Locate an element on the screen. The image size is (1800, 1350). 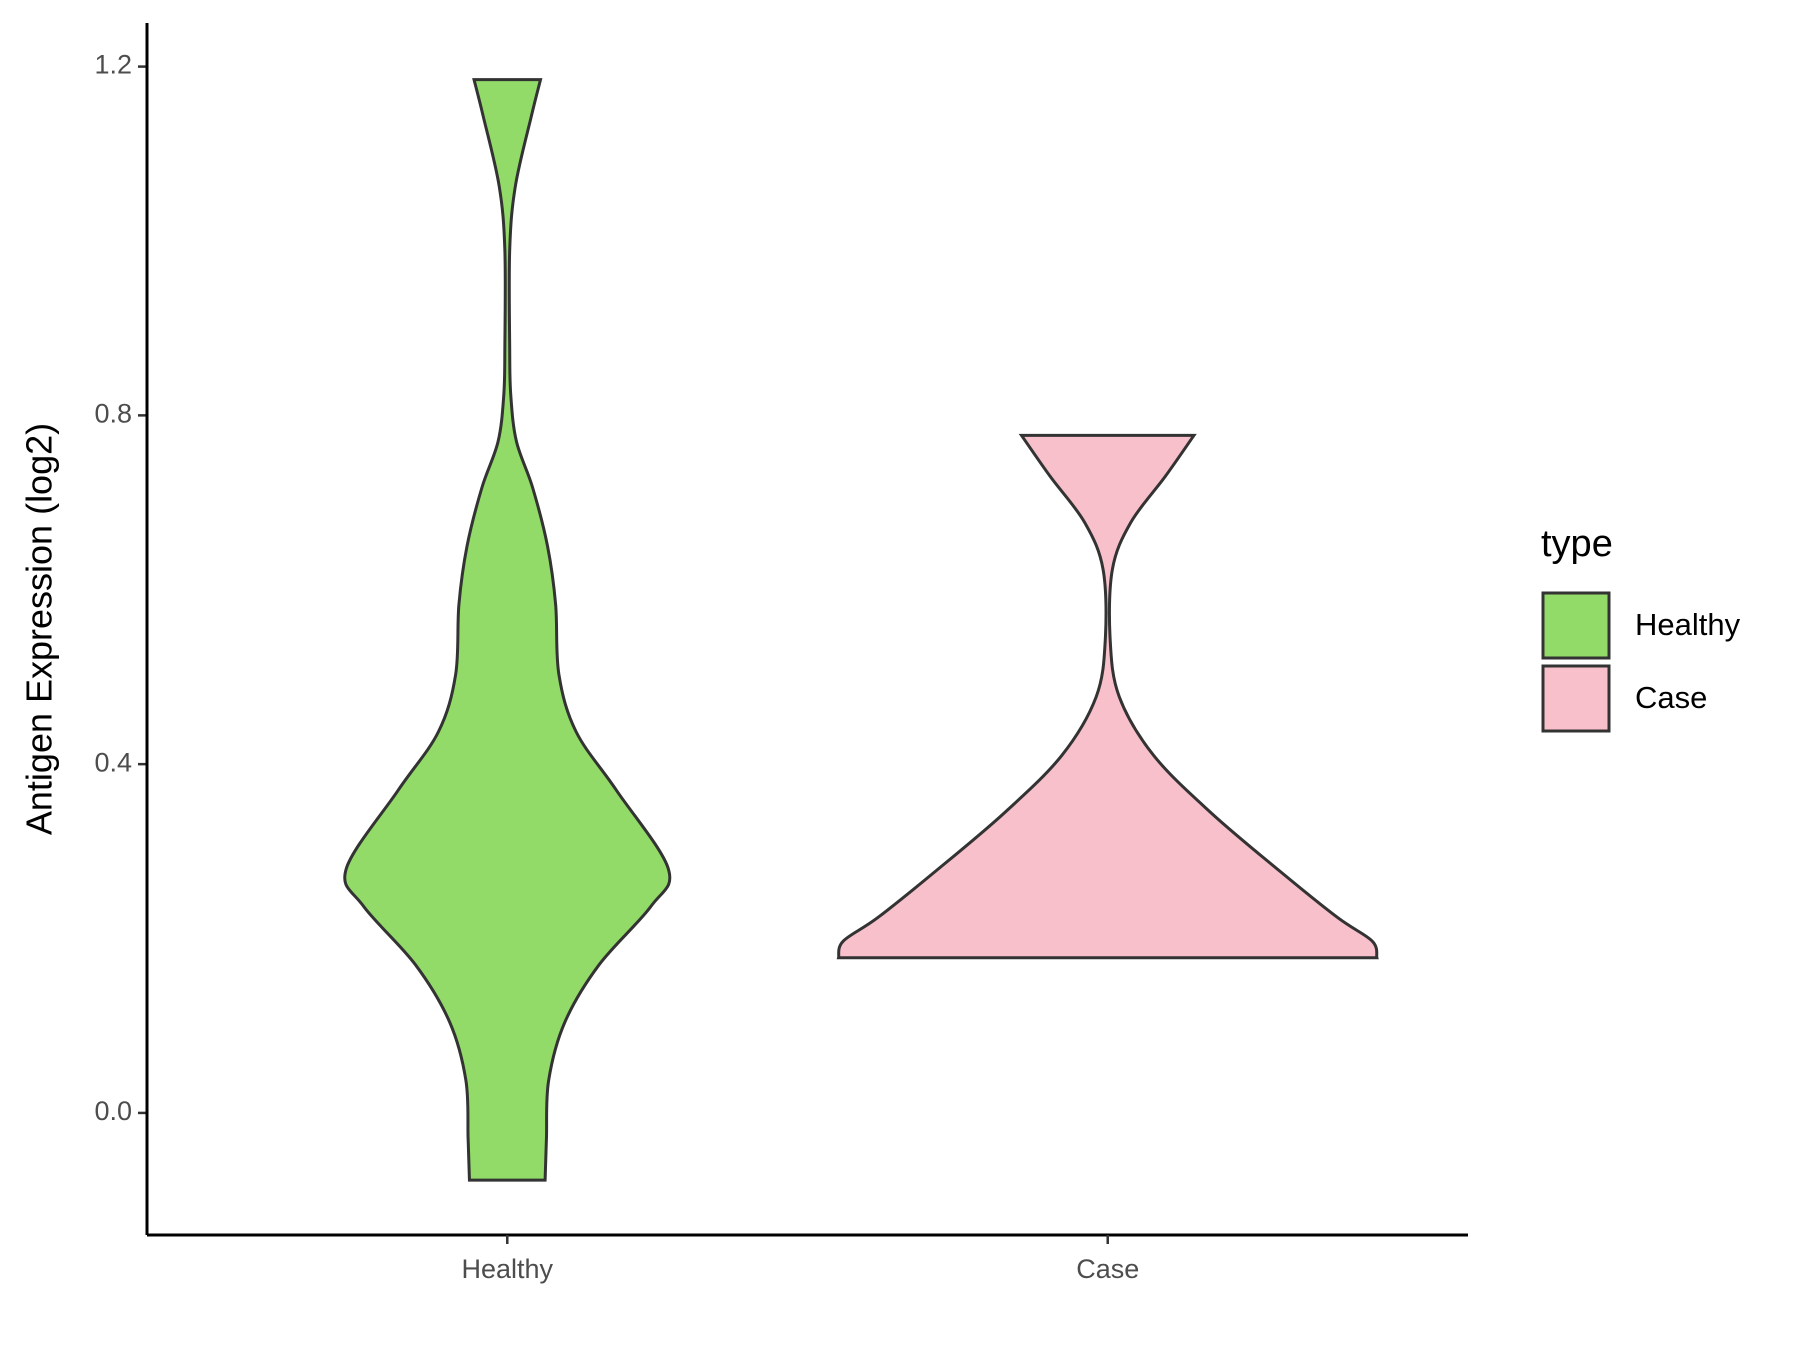
x-tick-label: Healthy is located at coordinates (507, 1269).